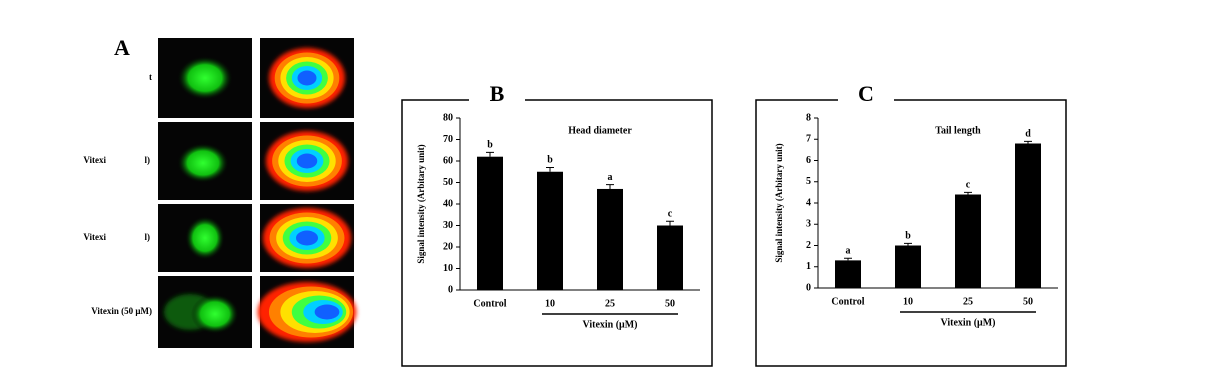  Describe the element at coordinates (808, 117) in the screenshot. I see `y-tick-label: 8` at that location.